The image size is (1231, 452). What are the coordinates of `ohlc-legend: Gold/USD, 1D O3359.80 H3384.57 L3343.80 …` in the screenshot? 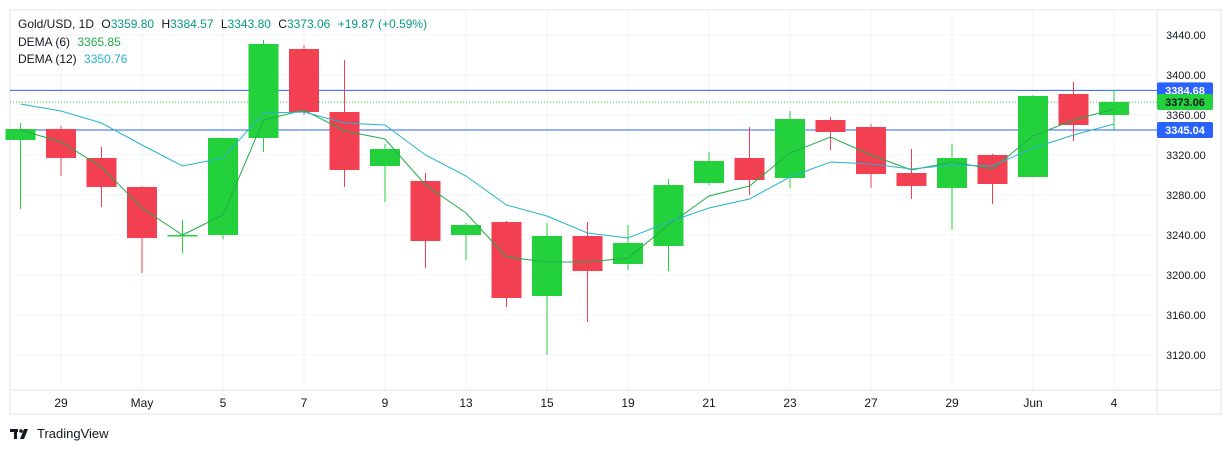 It's located at (224, 24).